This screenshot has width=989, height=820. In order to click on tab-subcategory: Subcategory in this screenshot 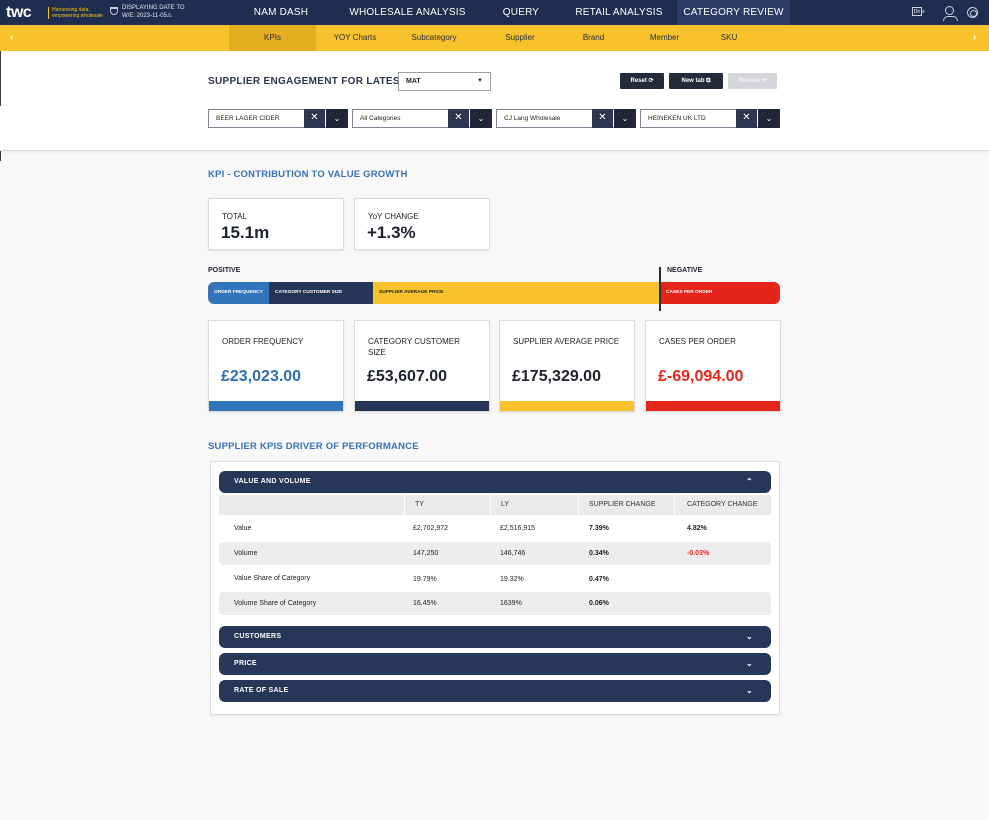, I will do `click(434, 37)`.